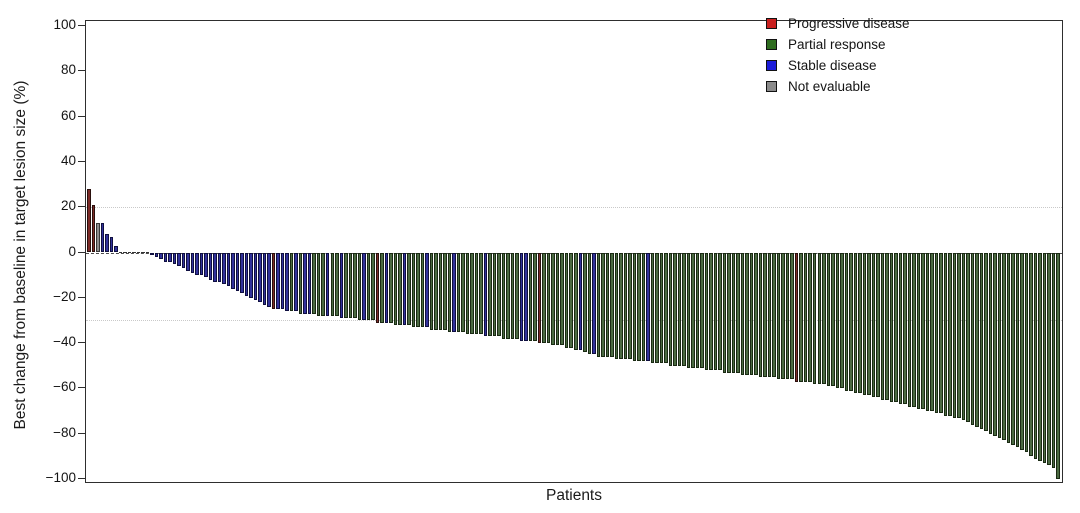 The image size is (1080, 513). What do you see at coordinates (838, 86) in the screenshot?
I see `legend-item-not-evaluable: Not evaluable` at bounding box center [838, 86].